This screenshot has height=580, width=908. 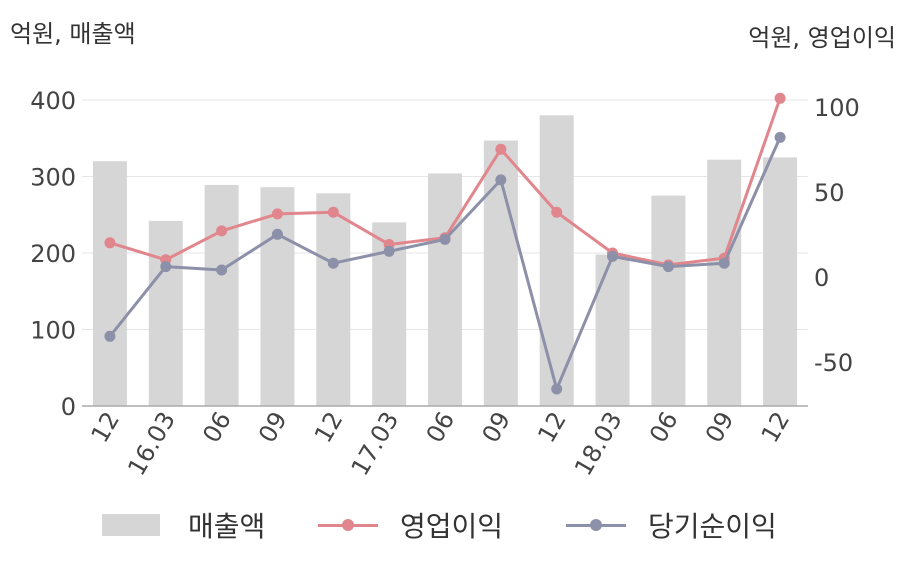 I want to click on legend-label-net: 당기순이익, so click(x=712, y=526).